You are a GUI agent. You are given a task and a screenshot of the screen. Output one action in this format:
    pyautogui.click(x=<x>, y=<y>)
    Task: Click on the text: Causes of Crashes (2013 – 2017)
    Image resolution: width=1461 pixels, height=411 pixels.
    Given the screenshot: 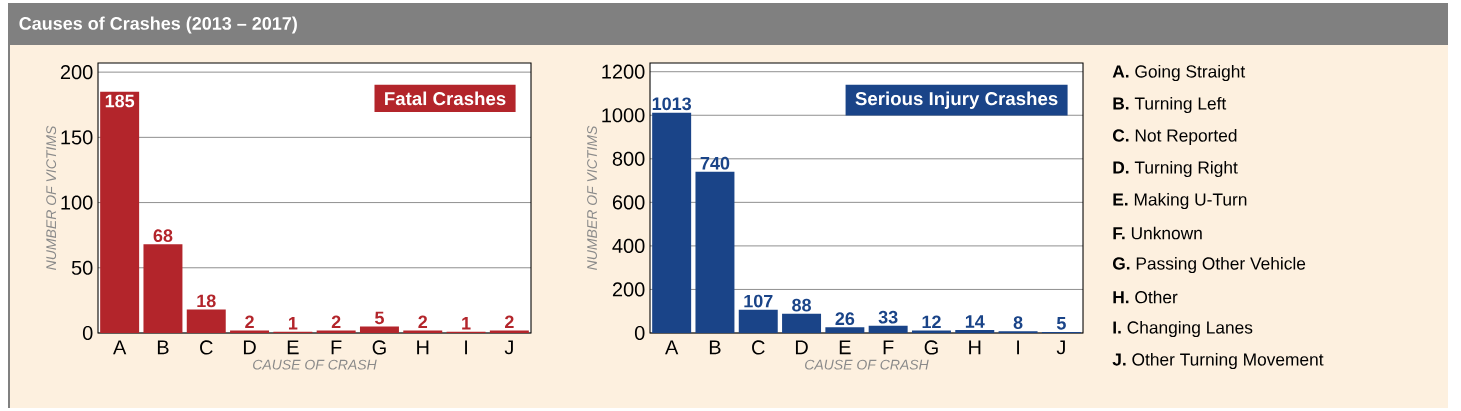 What is the action you would take?
    pyautogui.click(x=158, y=25)
    